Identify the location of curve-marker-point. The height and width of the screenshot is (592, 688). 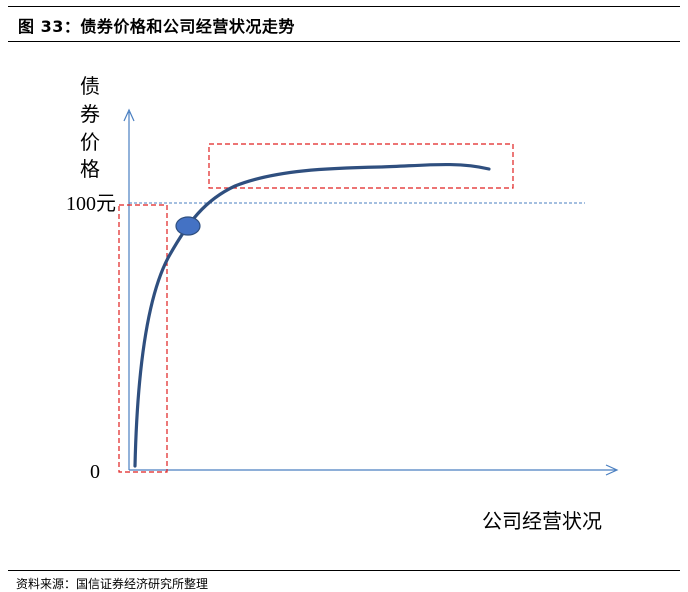
(188, 226).